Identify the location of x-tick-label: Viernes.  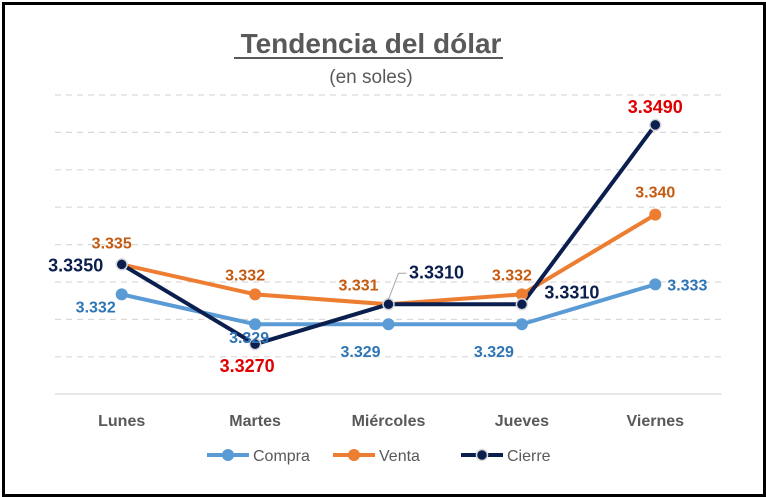
(656, 421).